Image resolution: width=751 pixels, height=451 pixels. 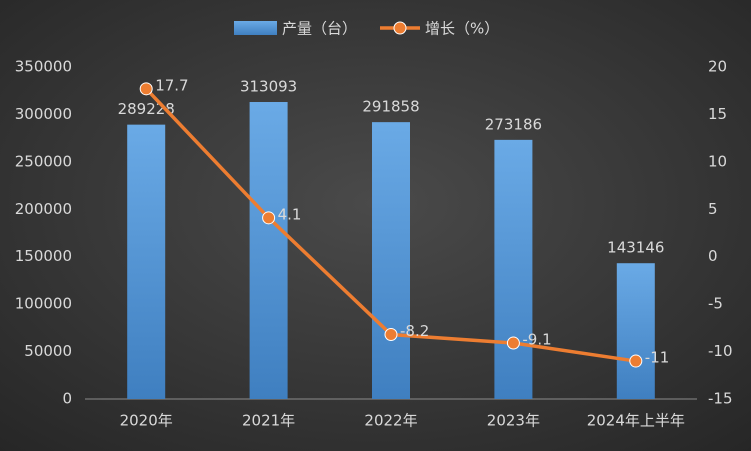 What do you see at coordinates (462, 29) in the screenshot?
I see `legend-label: 增长（%）` at bounding box center [462, 29].